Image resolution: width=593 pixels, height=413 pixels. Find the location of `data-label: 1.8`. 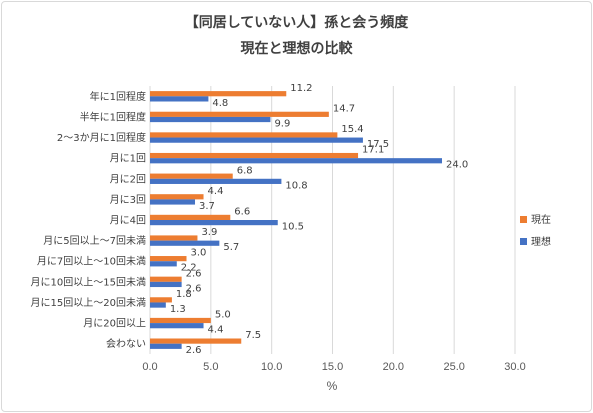

data-label: 1.8 is located at coordinates (184, 294).